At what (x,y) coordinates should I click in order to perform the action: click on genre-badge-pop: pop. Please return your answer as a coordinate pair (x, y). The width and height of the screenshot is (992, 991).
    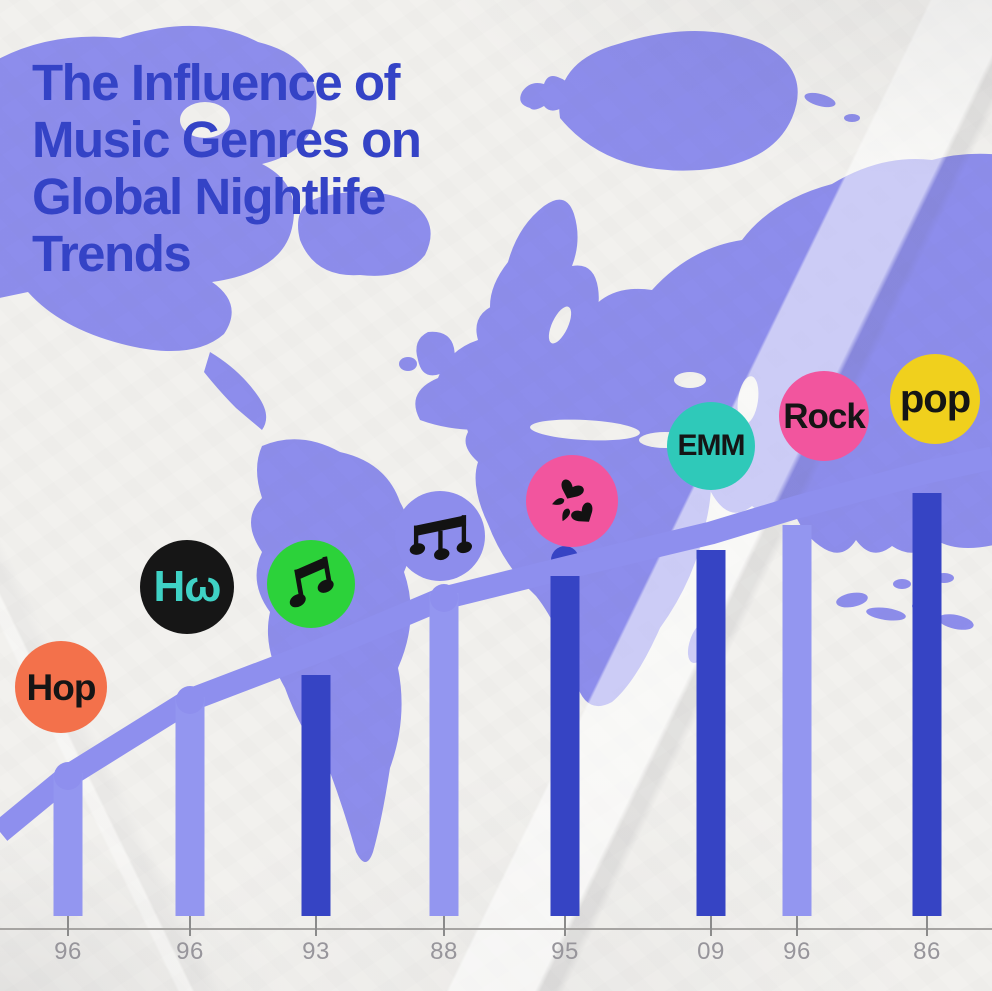
    Looking at the image, I should click on (935, 399).